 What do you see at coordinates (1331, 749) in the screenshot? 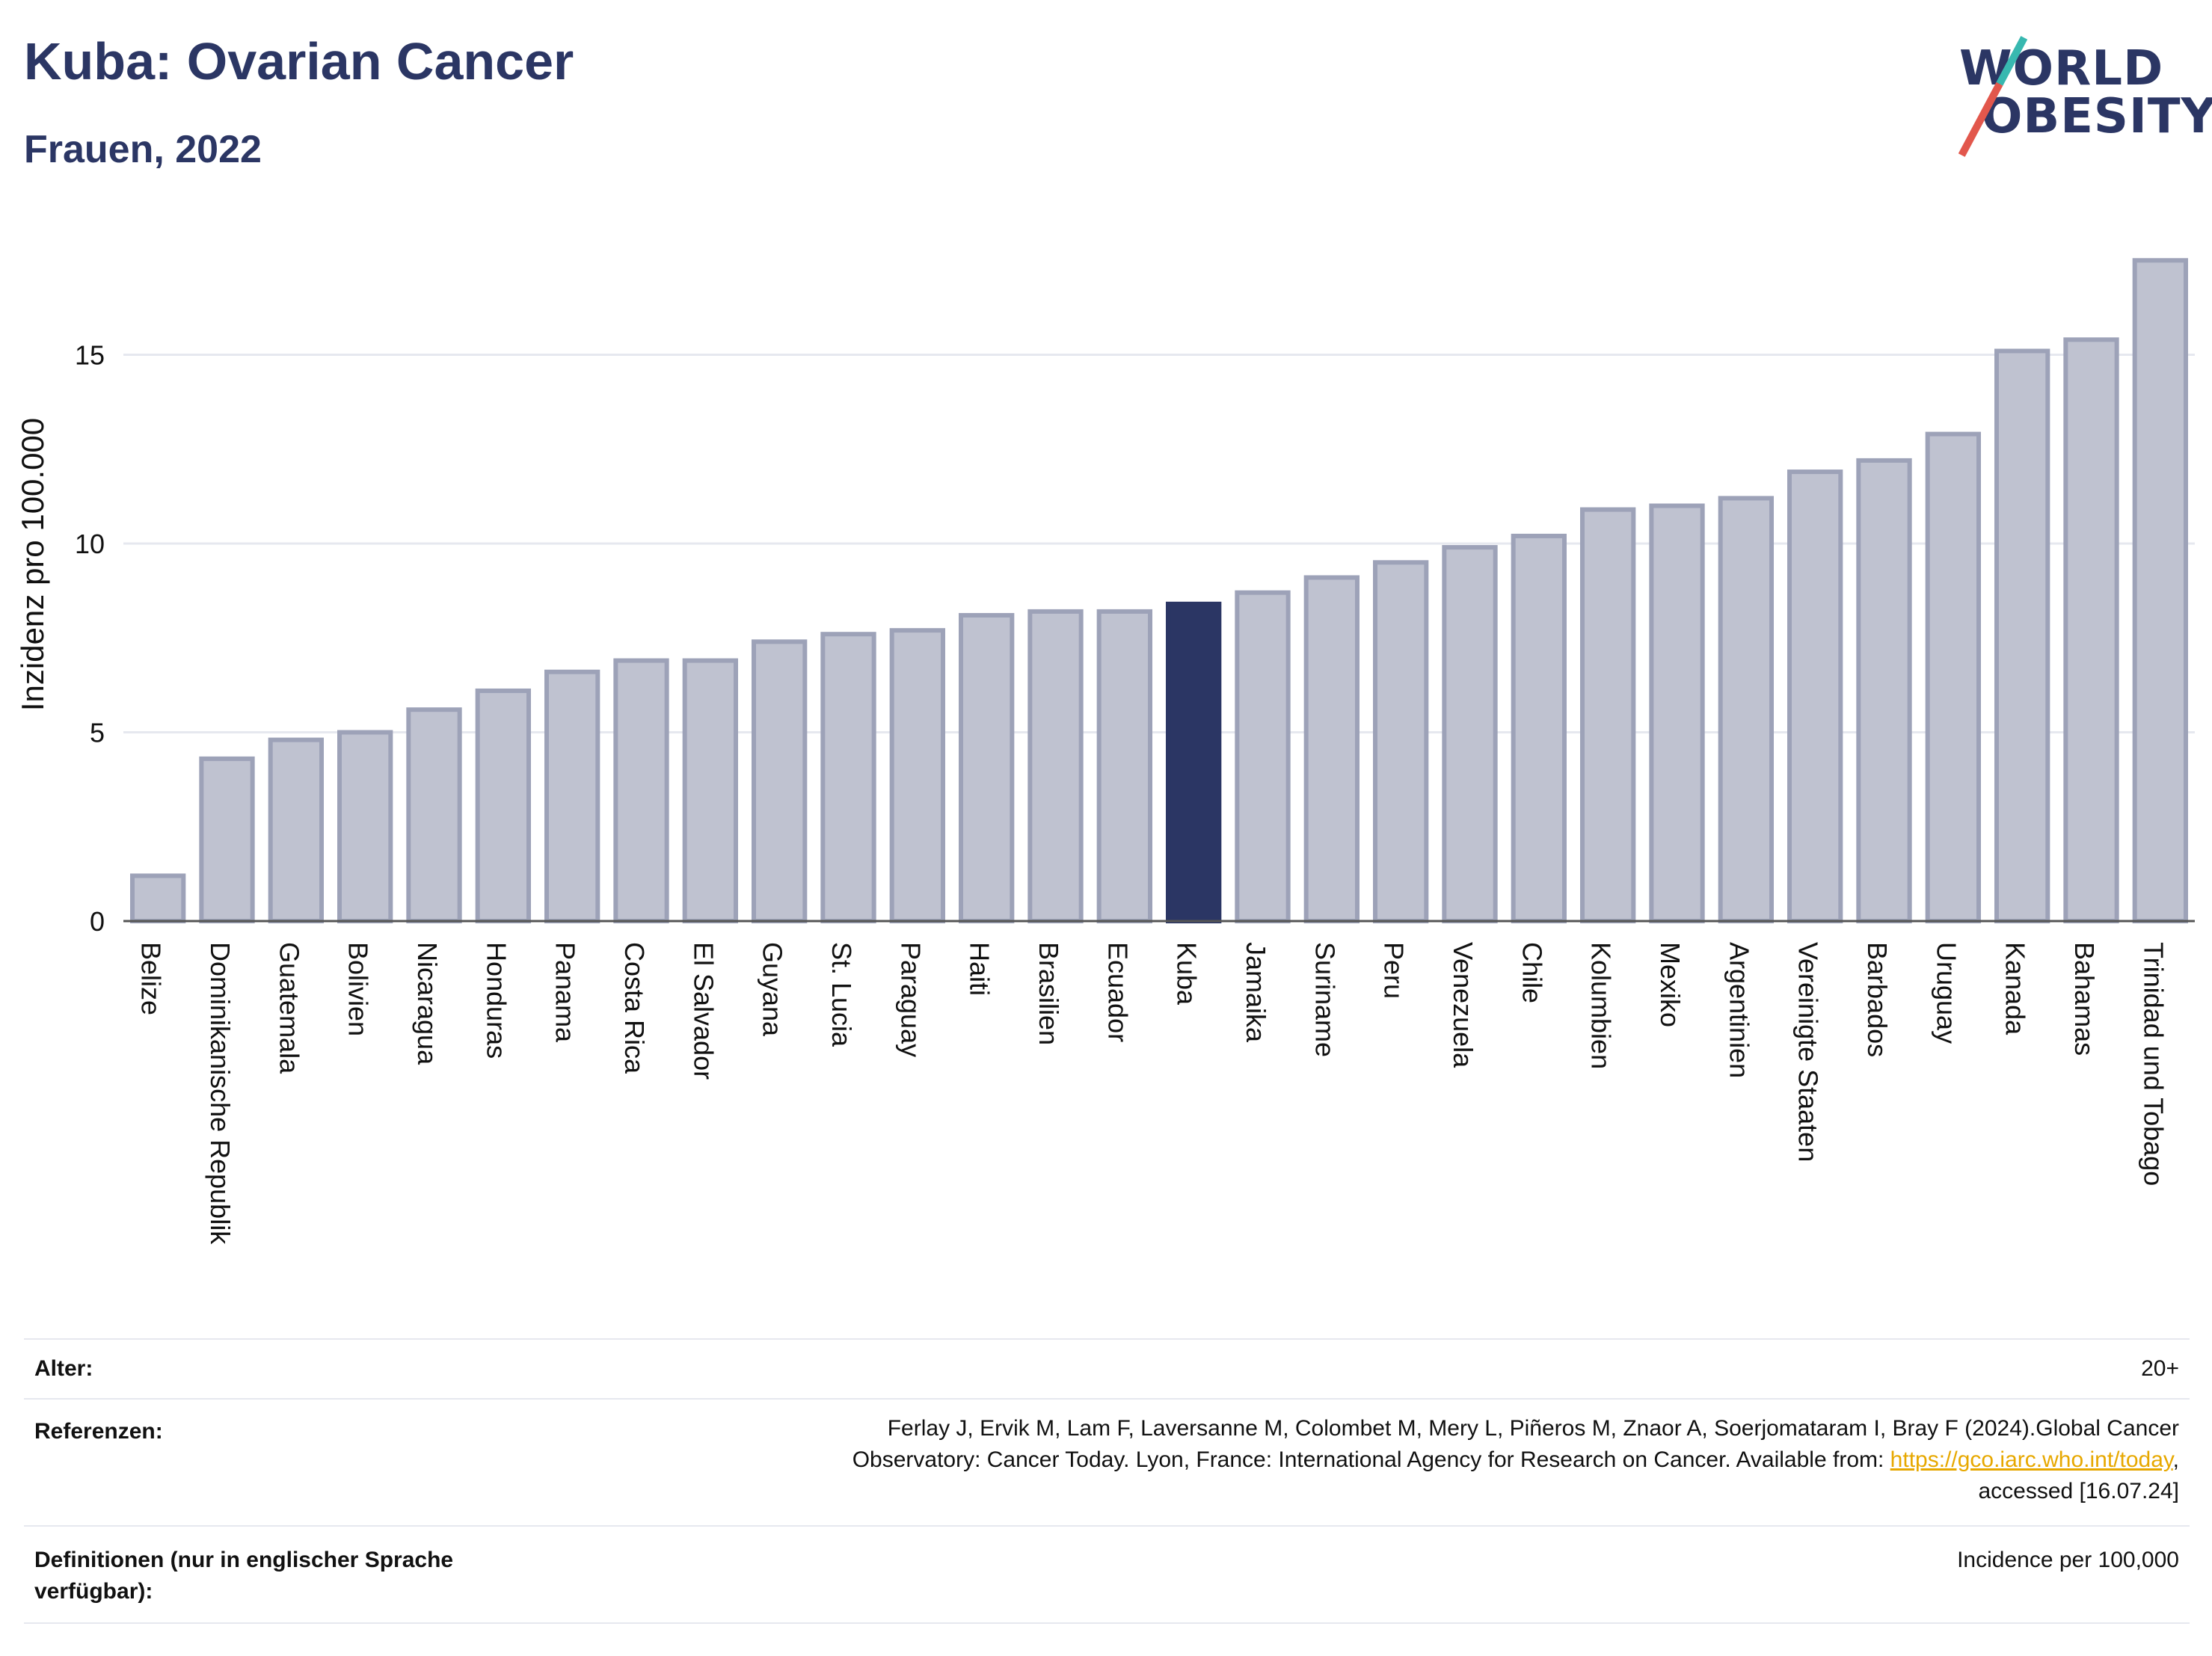
I see `bar-suriname` at bounding box center [1331, 749].